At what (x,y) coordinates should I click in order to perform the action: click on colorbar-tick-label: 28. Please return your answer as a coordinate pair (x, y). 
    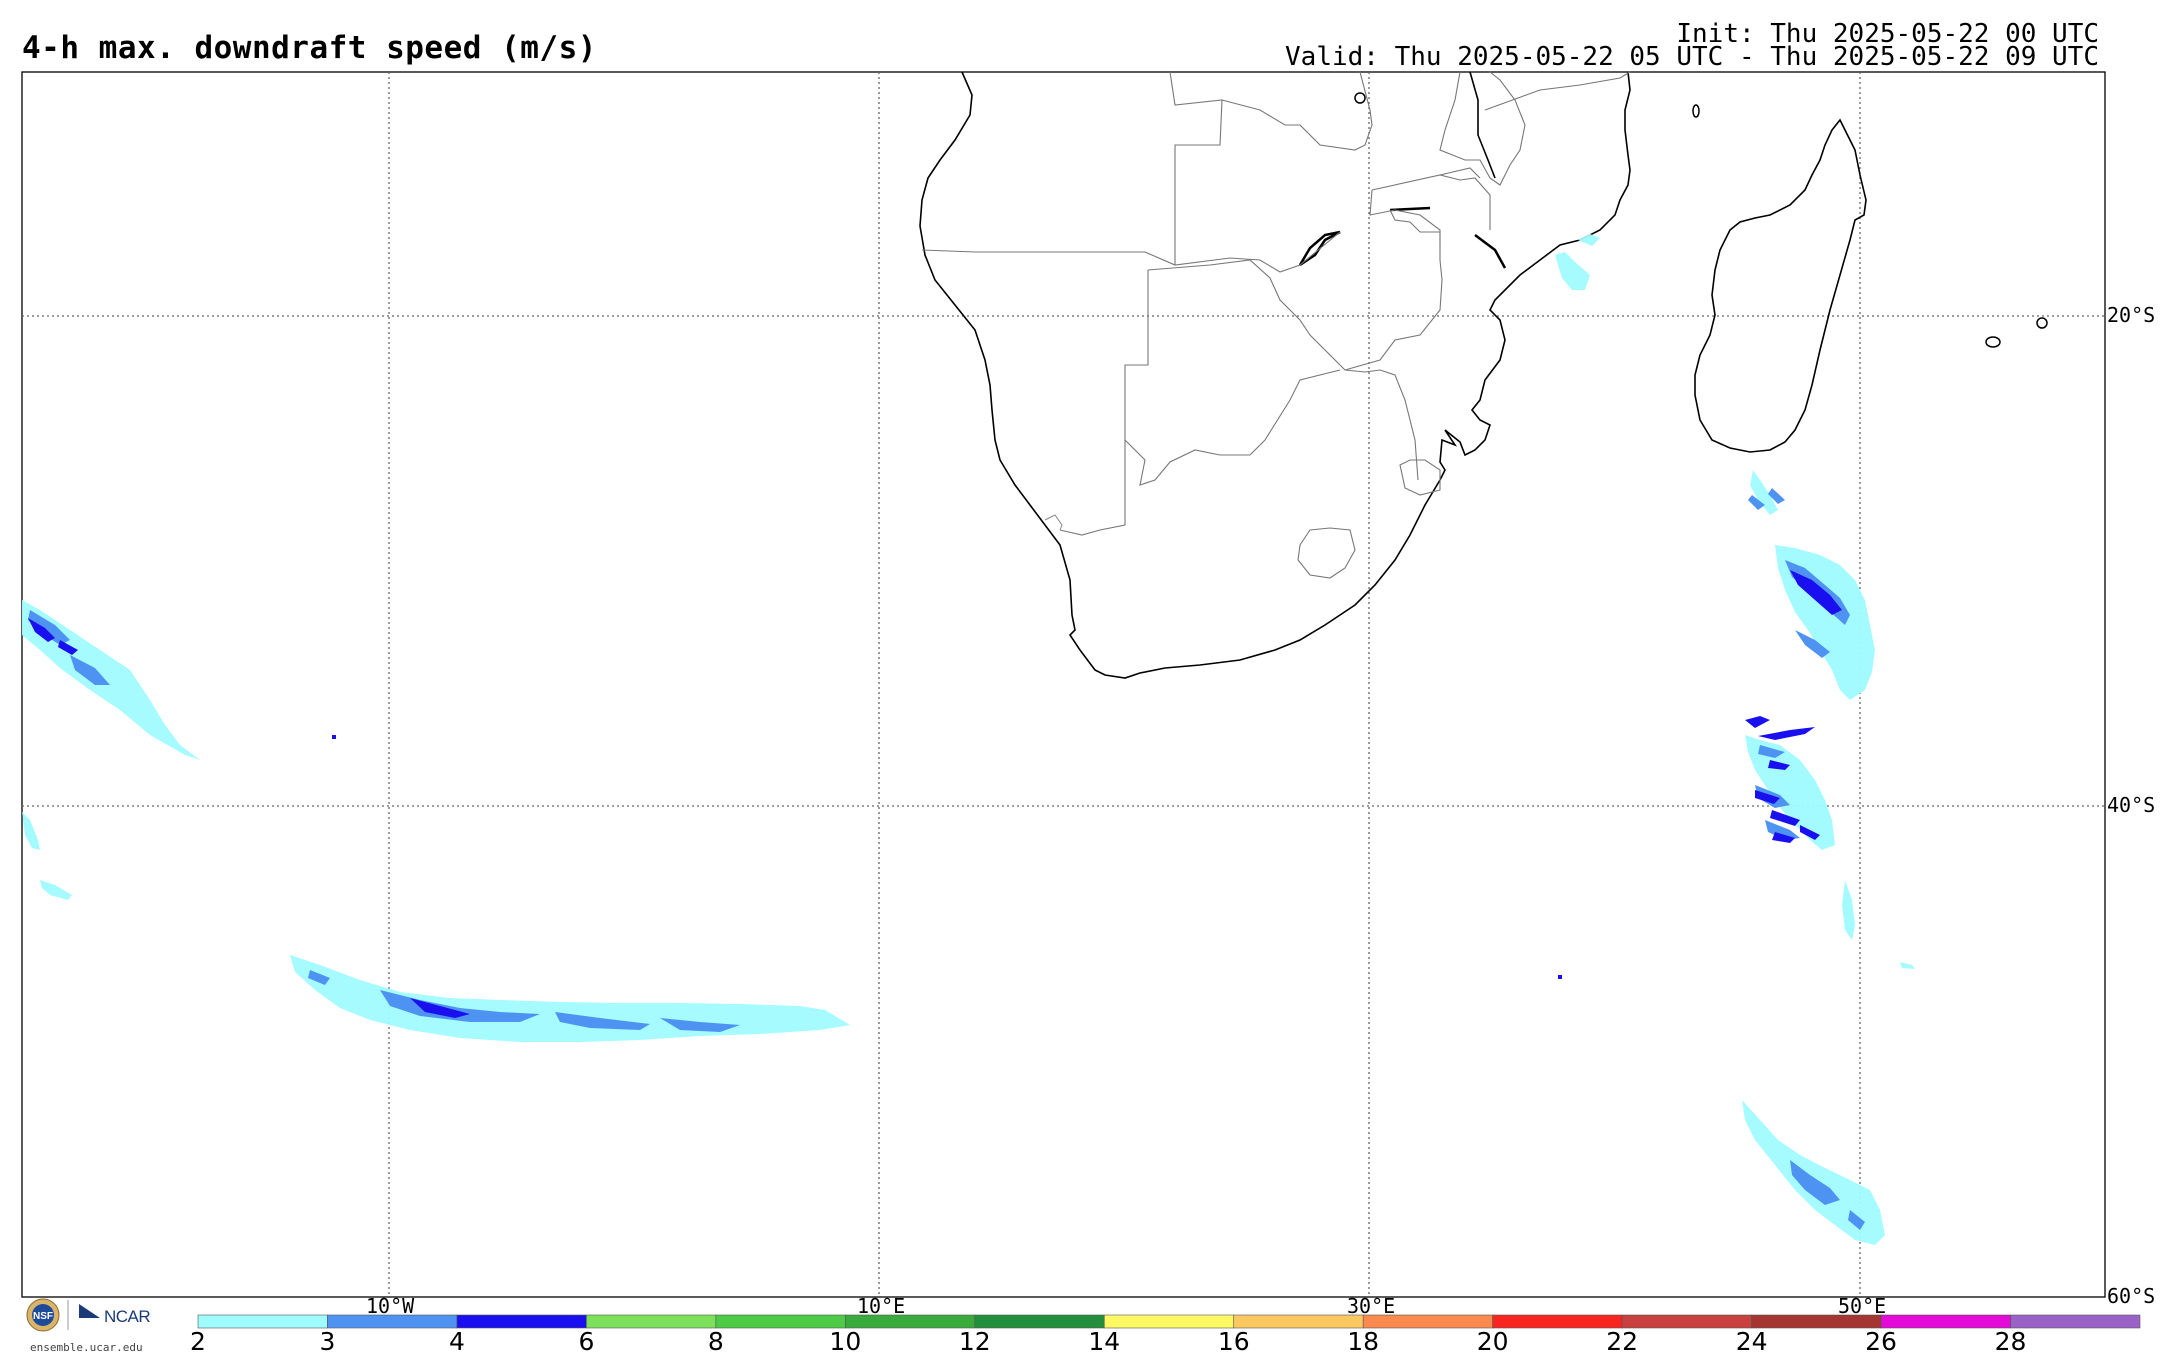
    Looking at the image, I should click on (2011, 1340).